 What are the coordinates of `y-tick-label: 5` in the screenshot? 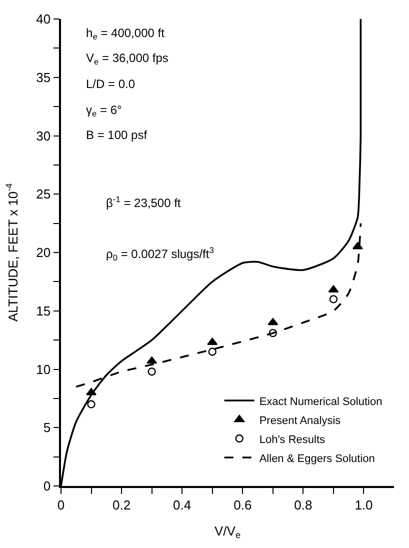 It's located at (47, 428).